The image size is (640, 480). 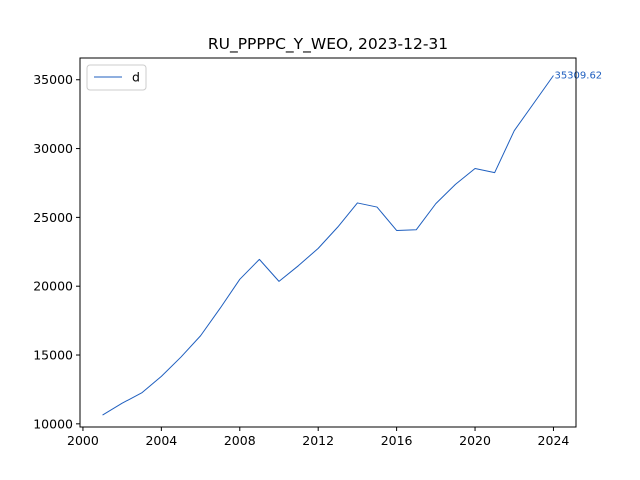 I want to click on x-tick-label: 2024, so click(x=554, y=440).